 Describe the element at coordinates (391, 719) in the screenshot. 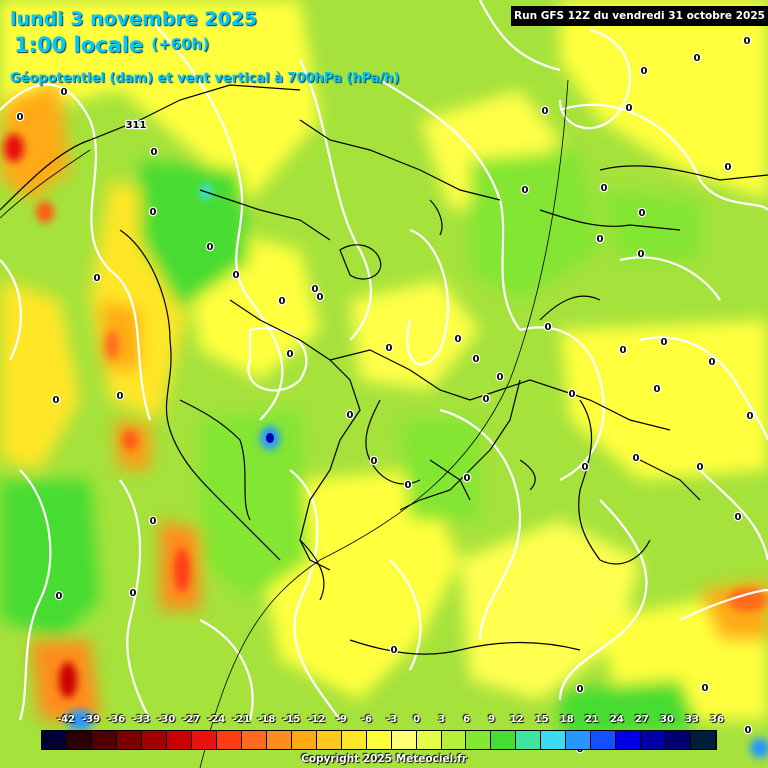

I see `scale-label: -3` at that location.